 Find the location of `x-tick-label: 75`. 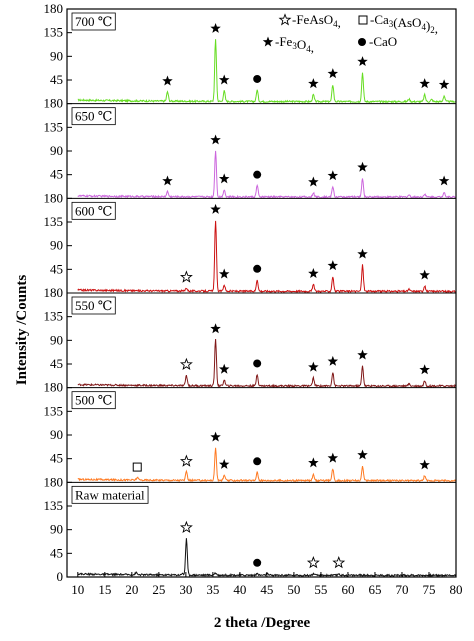

x-tick-label: 75 is located at coordinates (428, 589).